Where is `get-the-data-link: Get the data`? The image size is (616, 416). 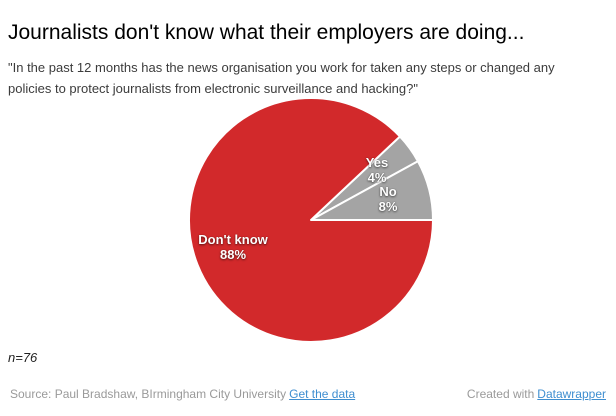
get-the-data-link: Get the data is located at coordinates (322, 394).